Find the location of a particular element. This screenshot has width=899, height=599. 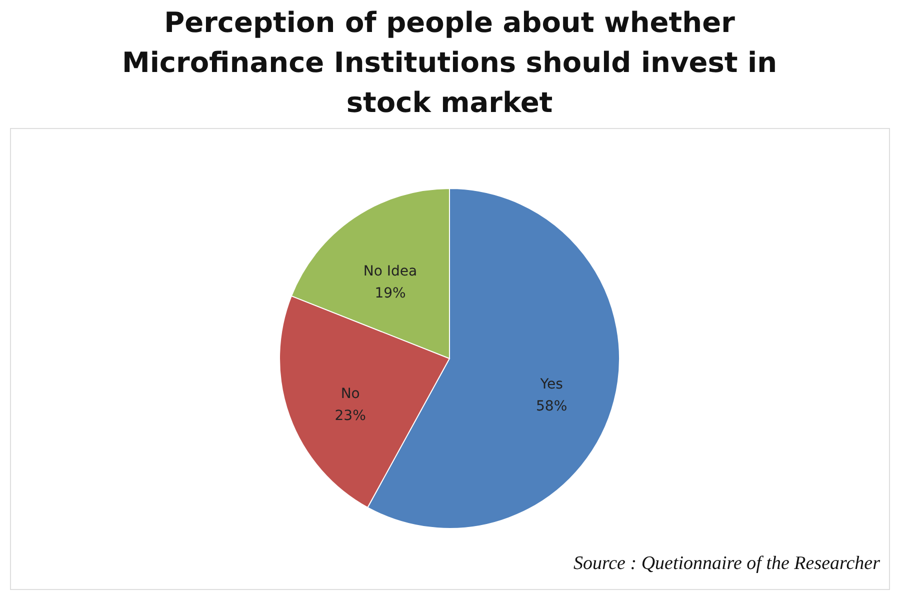

chart-title: Perception of people about whether Microfinance Institutions should invest in stock market is located at coordinates (450, 62).